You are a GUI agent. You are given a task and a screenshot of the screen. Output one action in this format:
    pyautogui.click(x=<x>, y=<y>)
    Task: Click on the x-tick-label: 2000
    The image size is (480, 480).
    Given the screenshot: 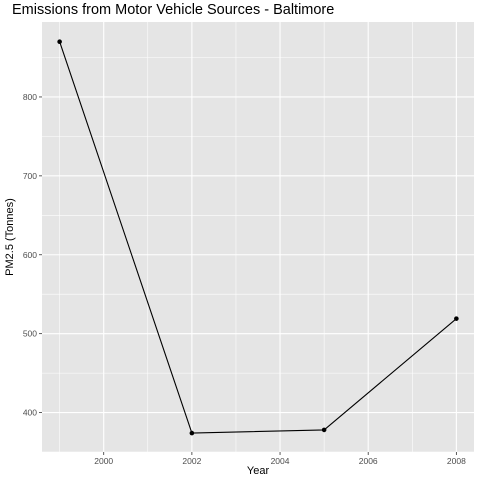 What is the action you would take?
    pyautogui.click(x=103, y=461)
    